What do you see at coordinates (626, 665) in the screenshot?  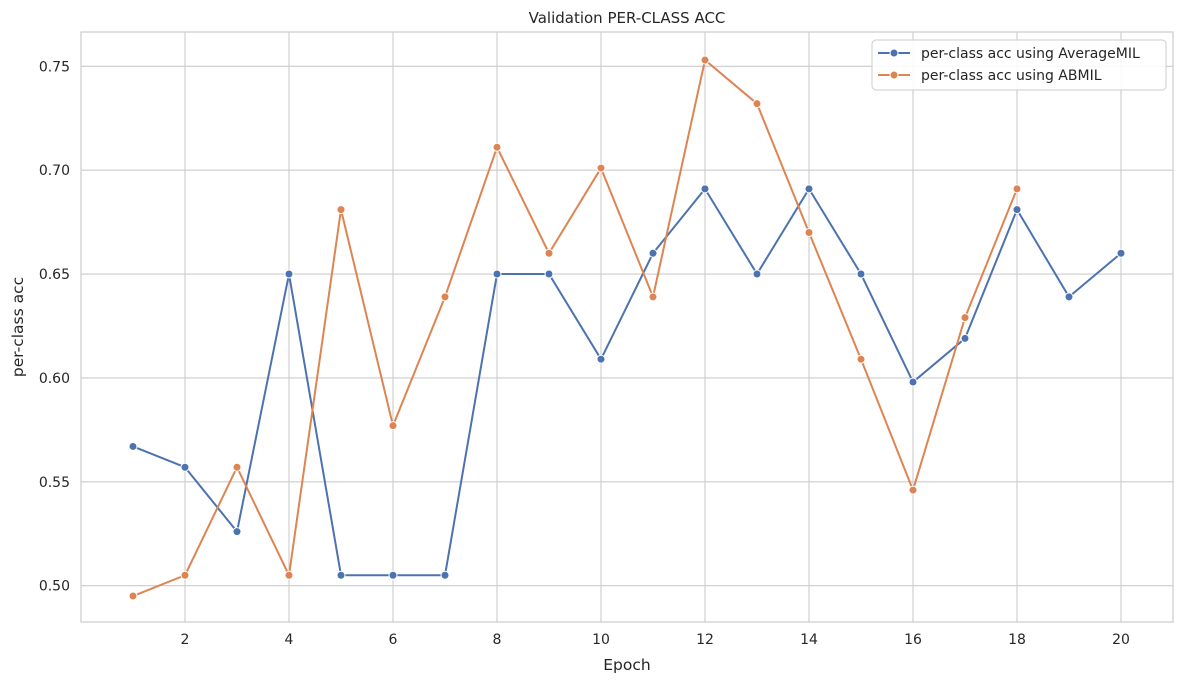 I see `x-axis-label: Epoch` at bounding box center [626, 665].